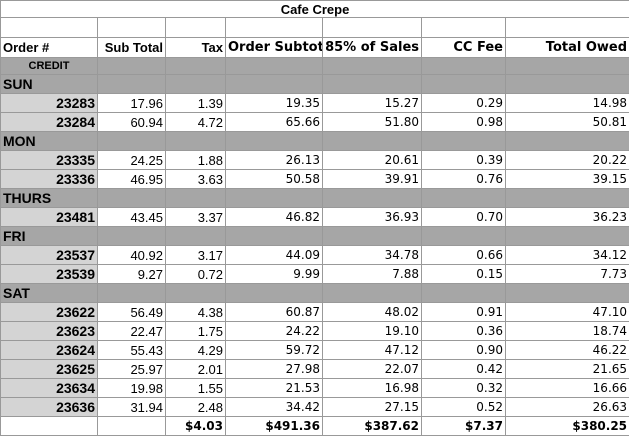 This screenshot has width=629, height=439. What do you see at coordinates (566, 179) in the screenshot?
I see `cell: 39.15` at bounding box center [566, 179].